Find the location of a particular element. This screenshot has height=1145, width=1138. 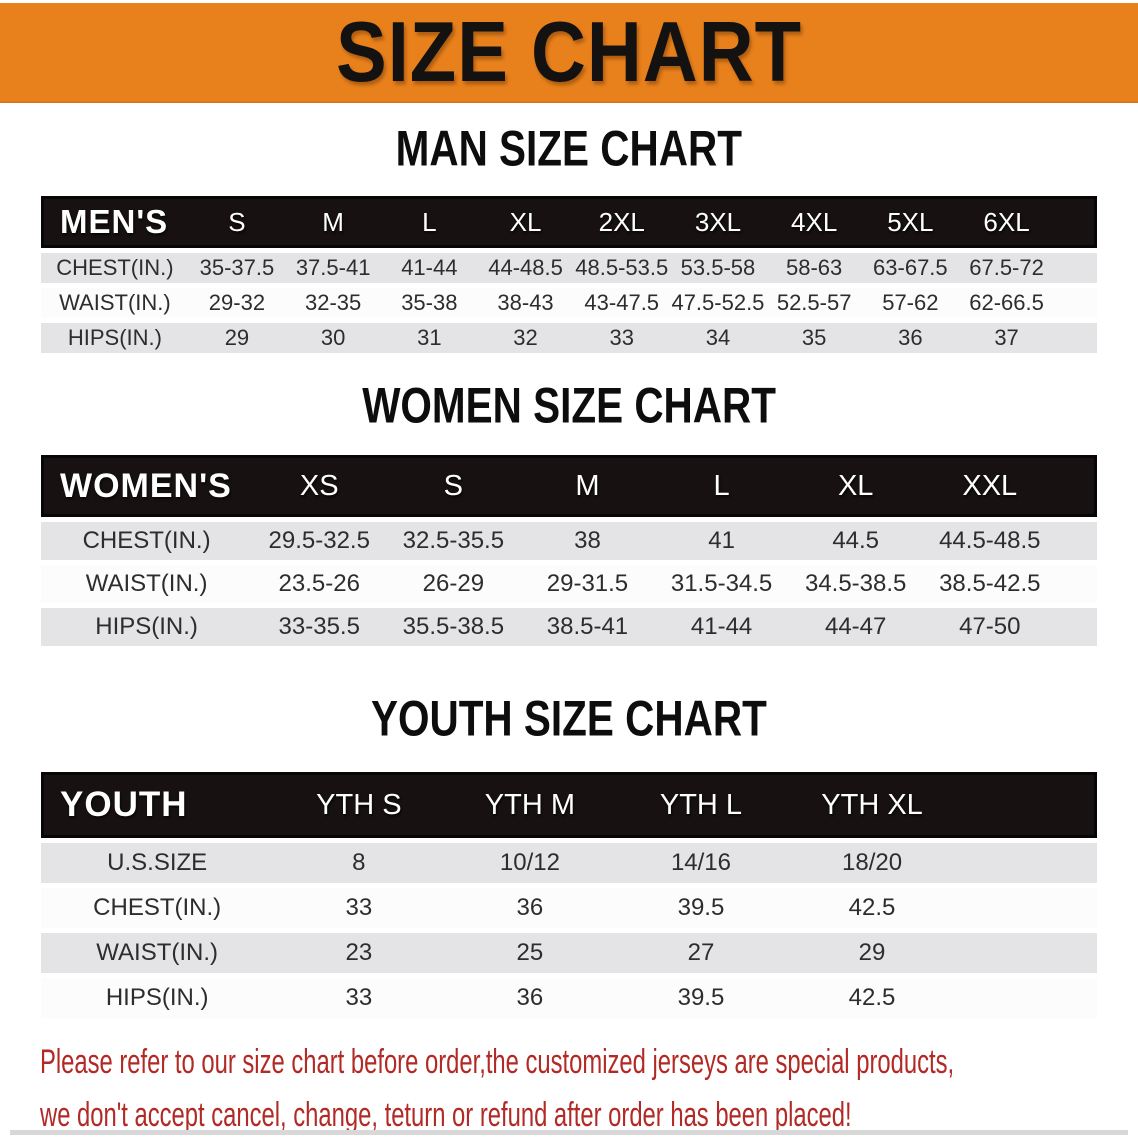

youth-header-label: YOUTH is located at coordinates (157, 805).